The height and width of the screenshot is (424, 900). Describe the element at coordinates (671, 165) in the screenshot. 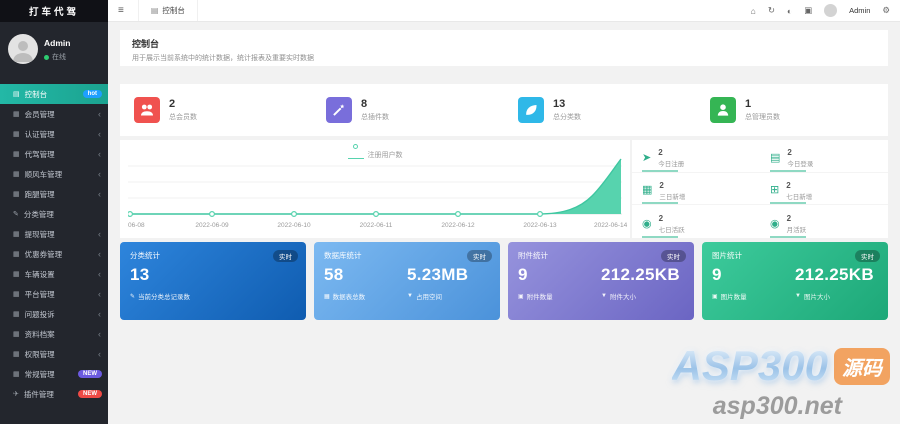

I see `mini-stat-label: 今日注册` at that location.